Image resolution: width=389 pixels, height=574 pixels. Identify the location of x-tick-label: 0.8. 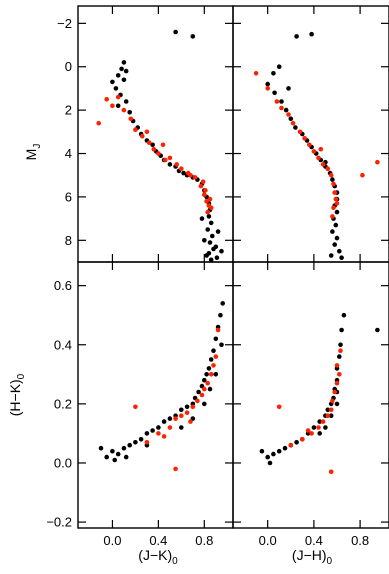
(360, 540).